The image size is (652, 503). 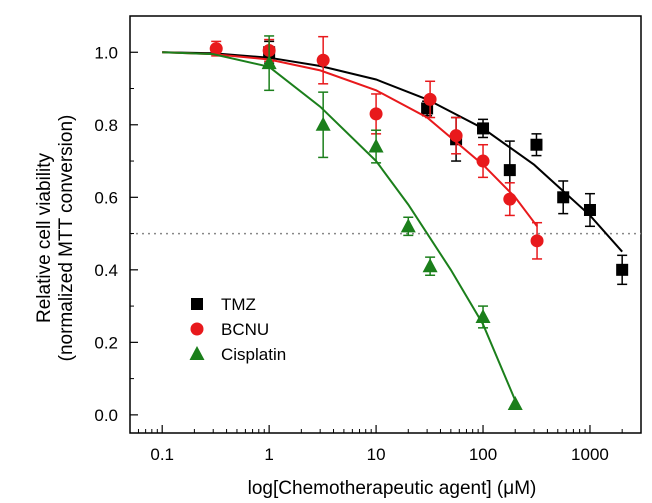 I want to click on x-tick-label: 1, so click(x=268, y=454).